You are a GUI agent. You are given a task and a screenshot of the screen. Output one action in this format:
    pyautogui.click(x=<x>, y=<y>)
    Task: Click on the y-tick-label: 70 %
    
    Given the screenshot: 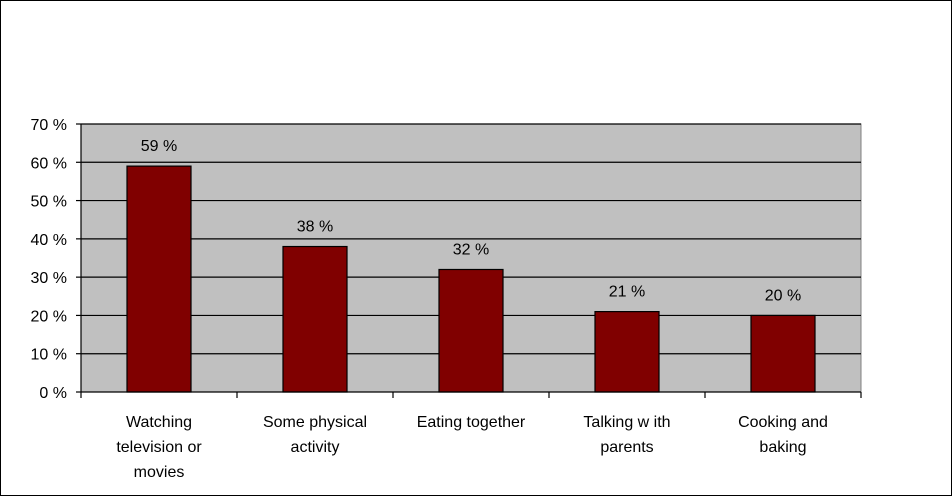 What is the action you would take?
    pyautogui.click(x=49, y=125)
    